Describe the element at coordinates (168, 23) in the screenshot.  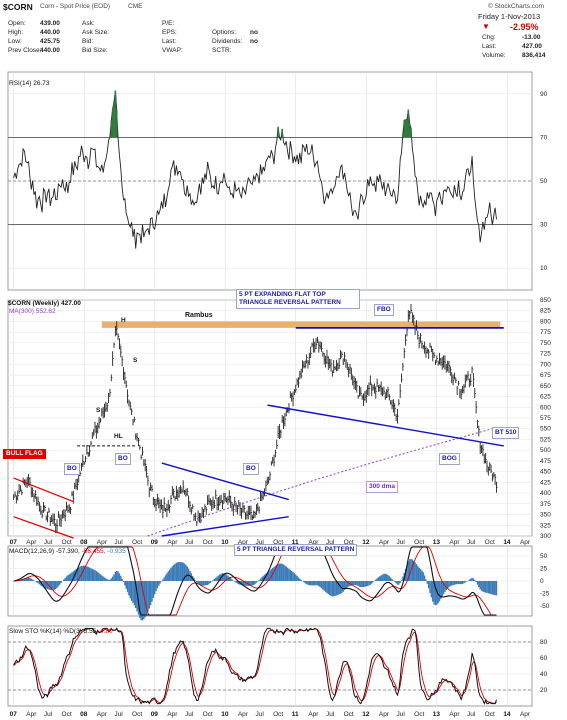
I see `quote-field-3-label: P/E:` at that location.